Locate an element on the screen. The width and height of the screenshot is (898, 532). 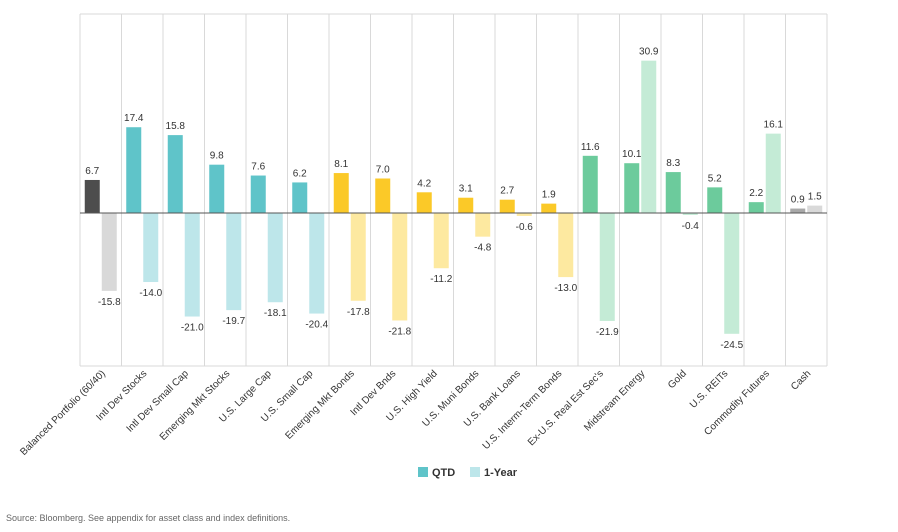
value-label-qtd: 8.1 is located at coordinates (341, 164).